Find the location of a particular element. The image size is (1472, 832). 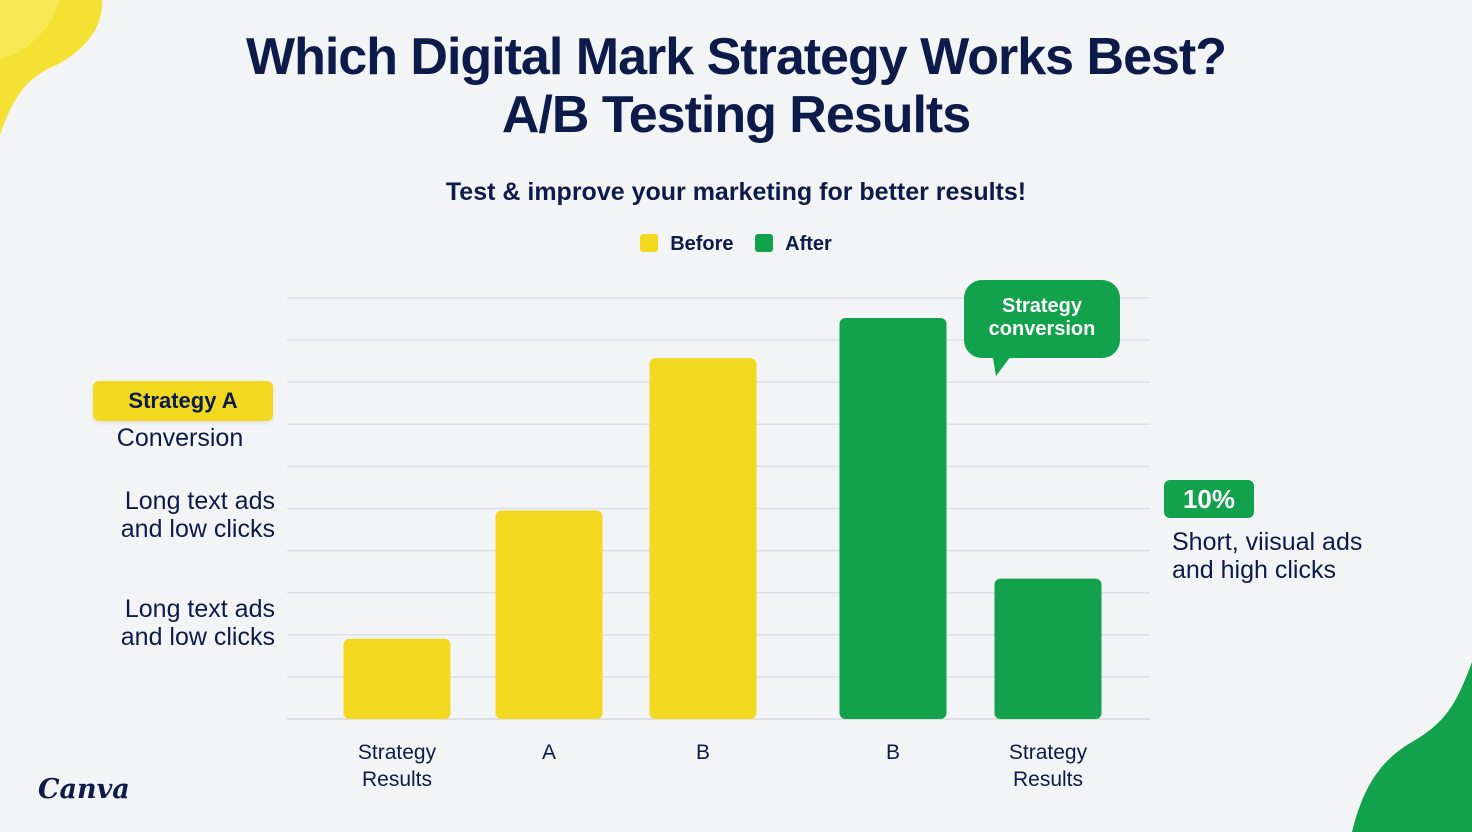

legend-swatch-before is located at coordinates (649, 243).